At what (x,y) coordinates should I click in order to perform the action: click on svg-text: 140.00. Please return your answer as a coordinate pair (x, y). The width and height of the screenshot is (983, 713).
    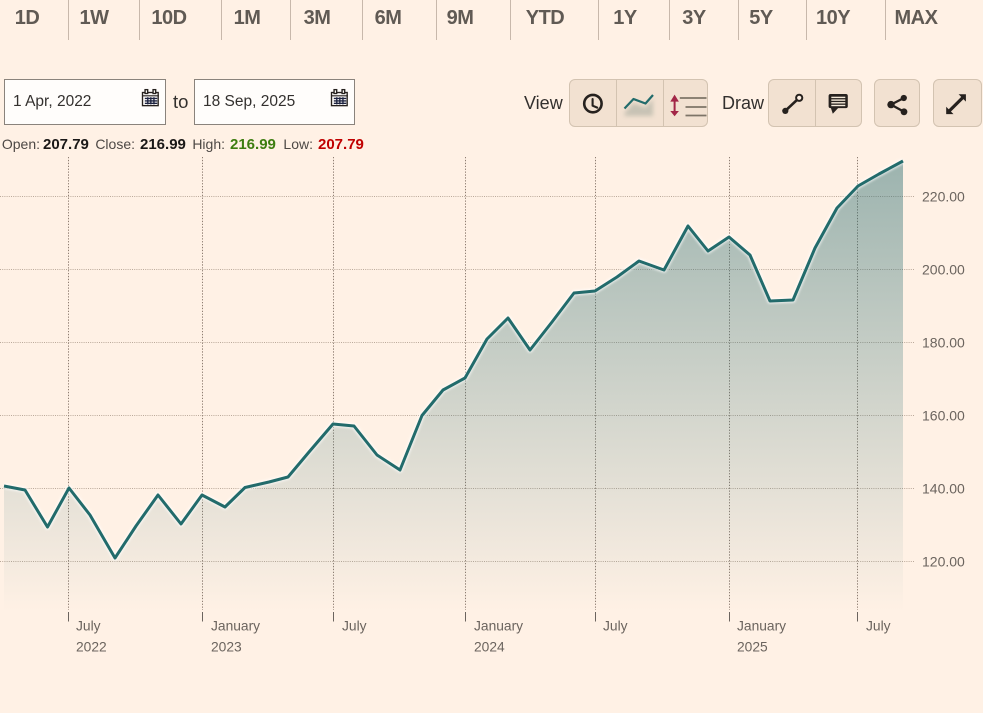
    Looking at the image, I should click on (943, 489).